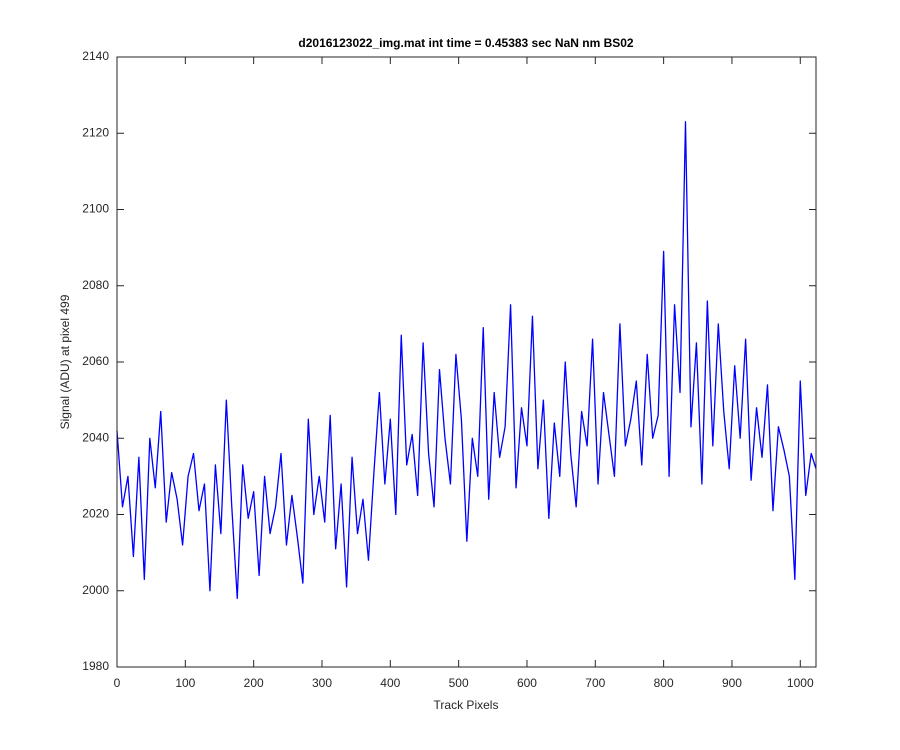 Image resolution: width=900 pixels, height=750 pixels. Describe the element at coordinates (595, 683) in the screenshot. I see `x-tick-label: 700` at that location.